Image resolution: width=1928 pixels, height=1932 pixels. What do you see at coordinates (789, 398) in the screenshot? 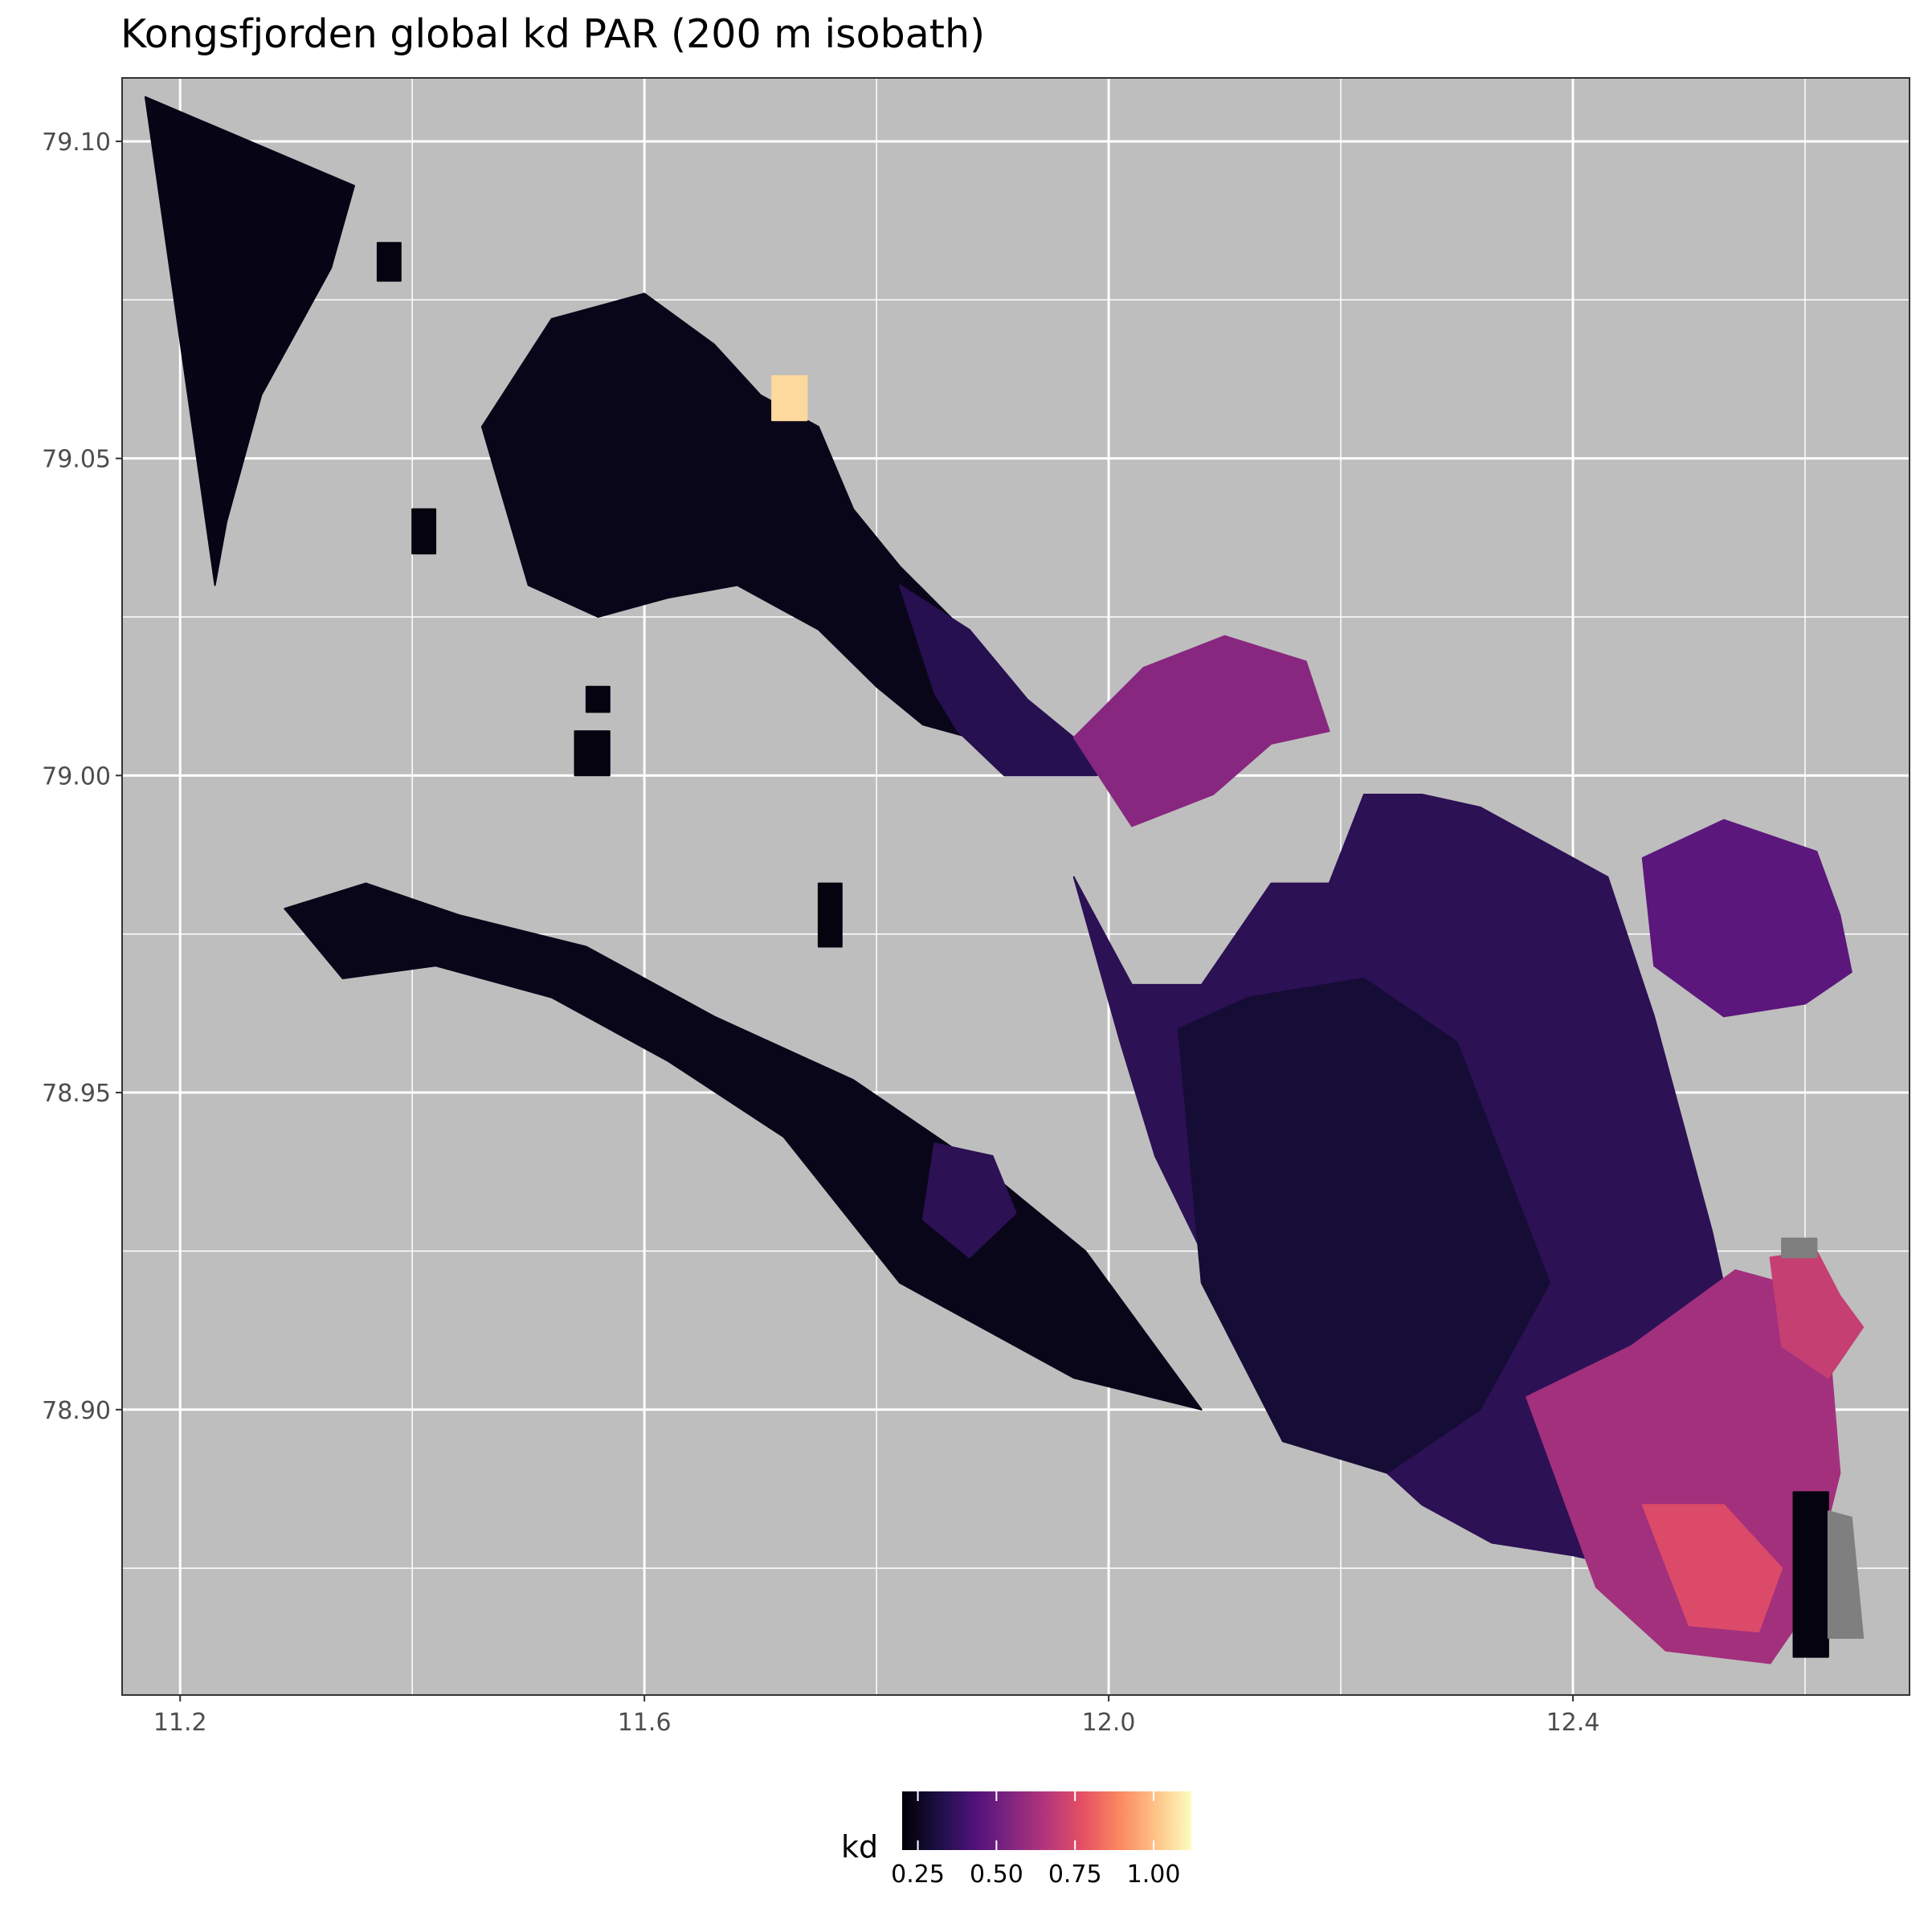
I see `raster-region-northern-basin-bright-edge` at bounding box center [789, 398].